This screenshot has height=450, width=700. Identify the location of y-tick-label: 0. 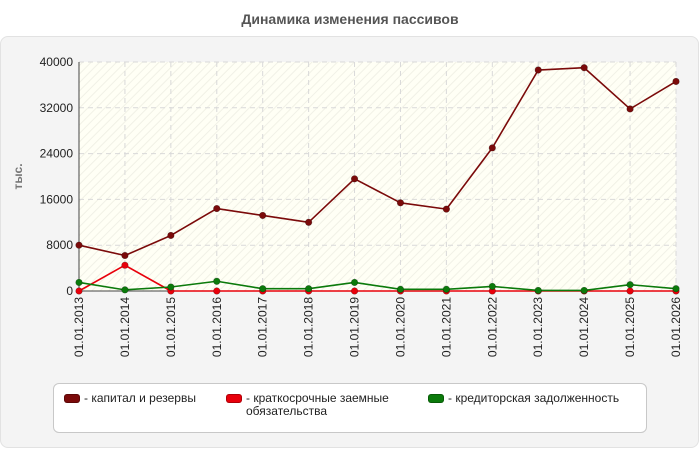
(69, 291).